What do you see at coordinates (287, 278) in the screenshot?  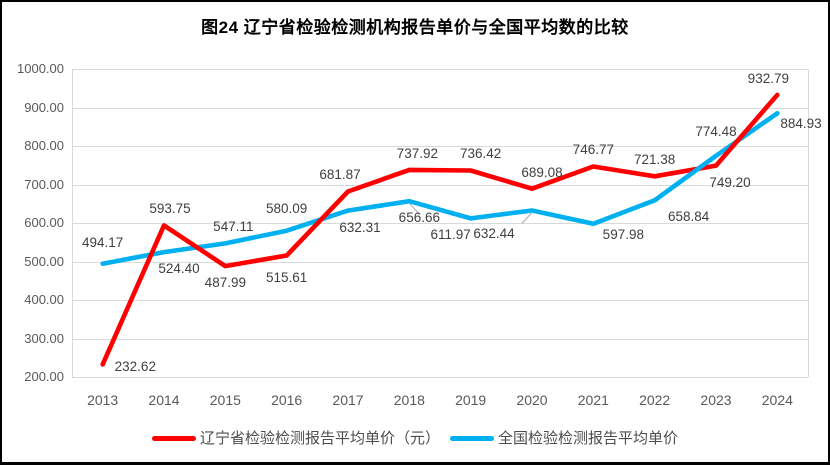 I see `data-label: 515.61` at bounding box center [287, 278].